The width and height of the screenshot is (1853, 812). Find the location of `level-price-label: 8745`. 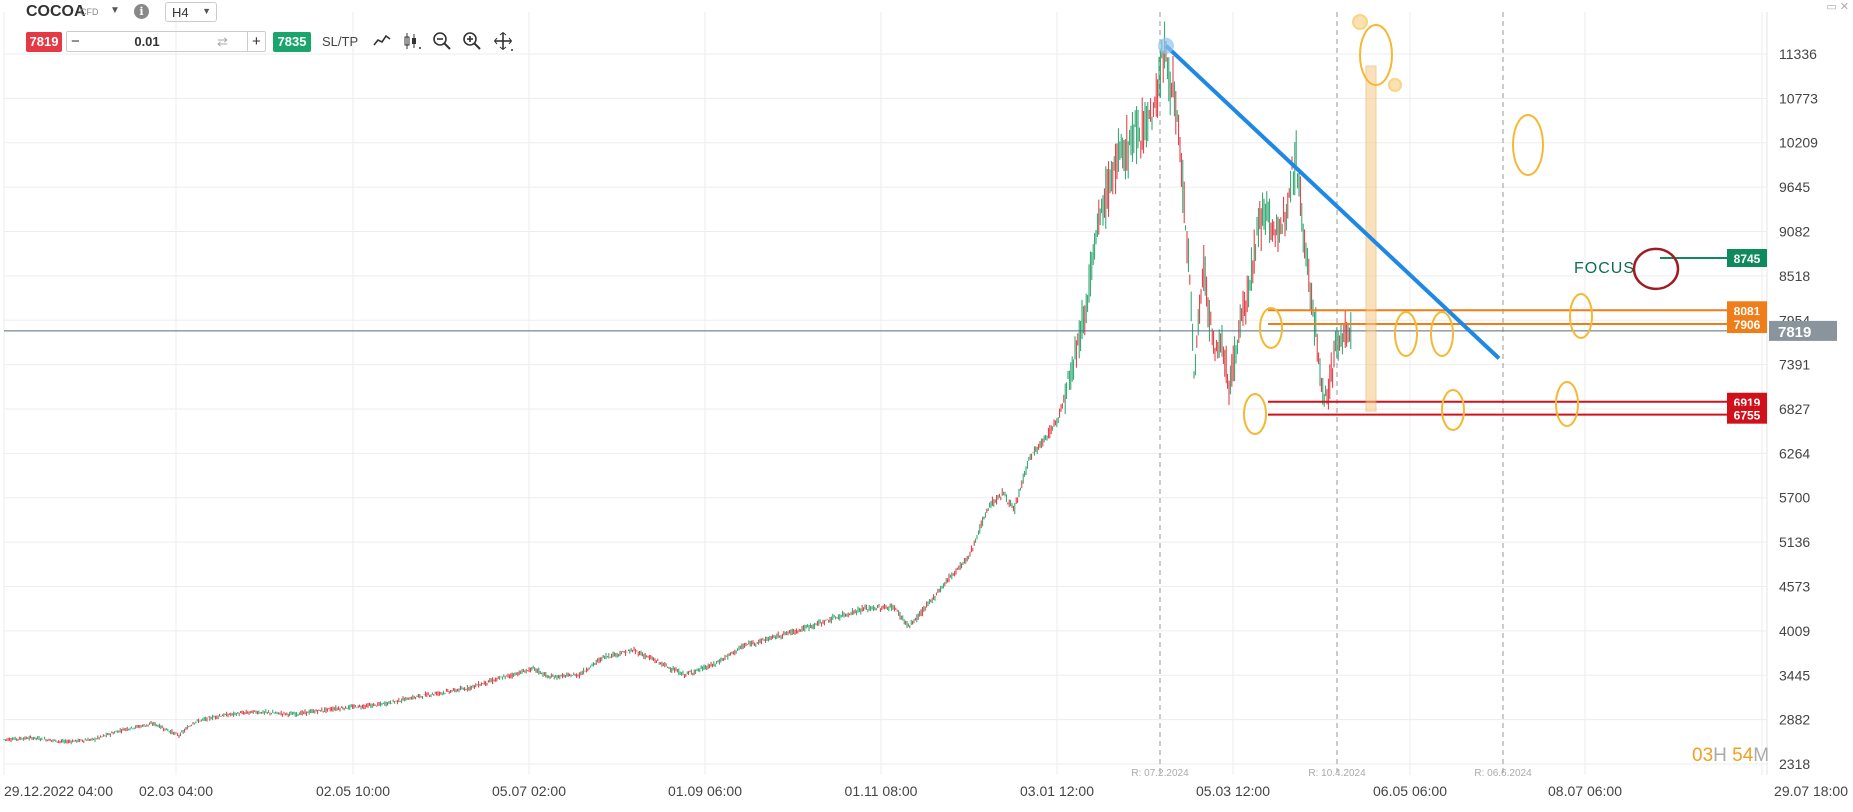

level-price-label: 8745 is located at coordinates (1747, 259).